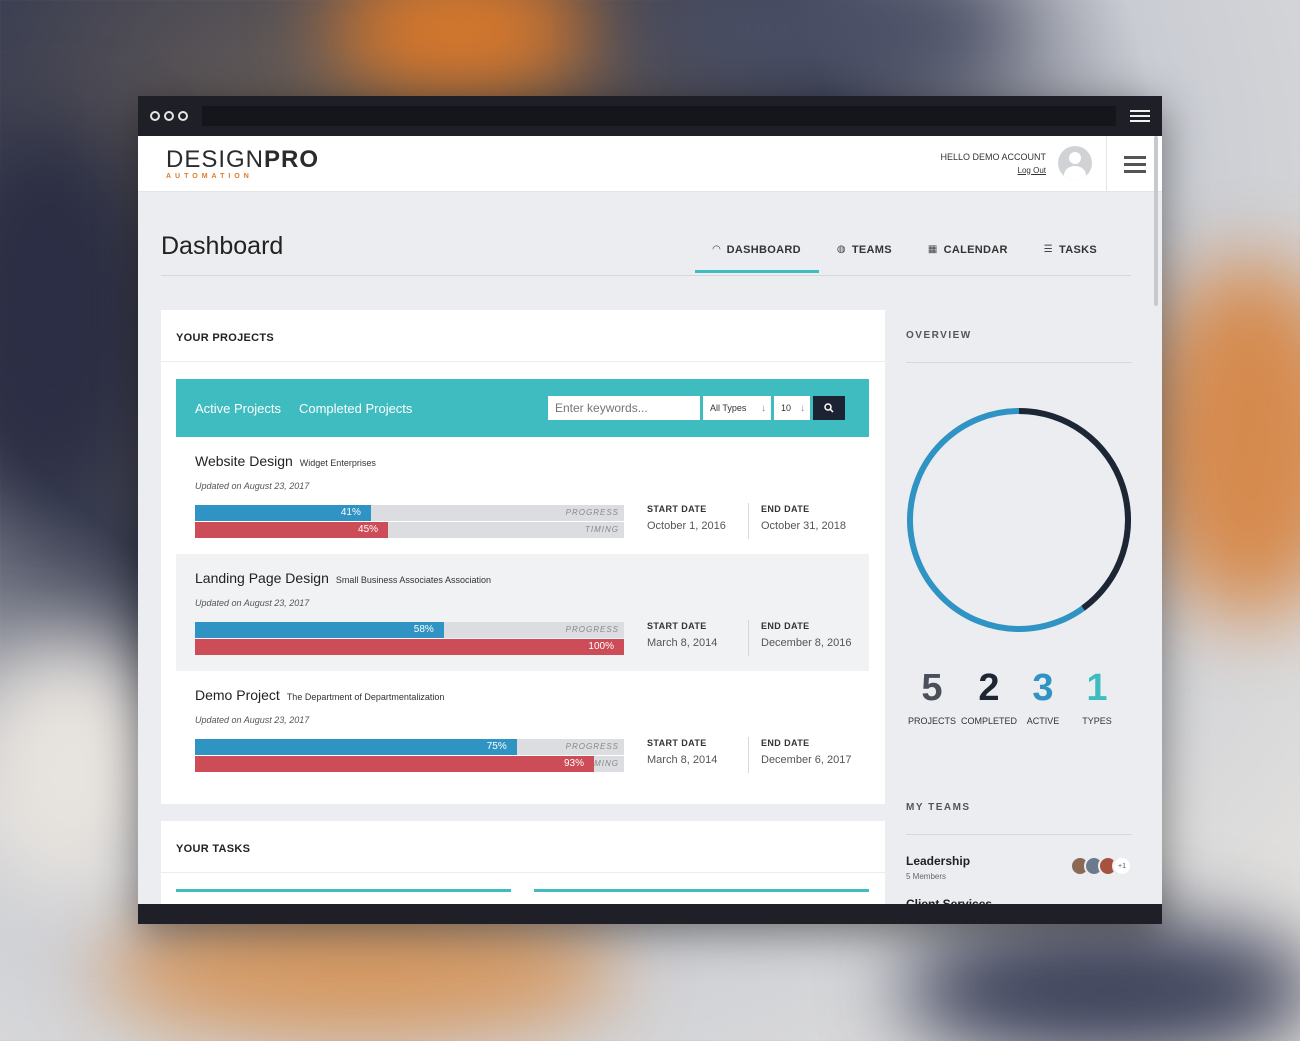 The height and width of the screenshot is (1041, 1300). I want to click on browser-chrome, so click(650, 116).